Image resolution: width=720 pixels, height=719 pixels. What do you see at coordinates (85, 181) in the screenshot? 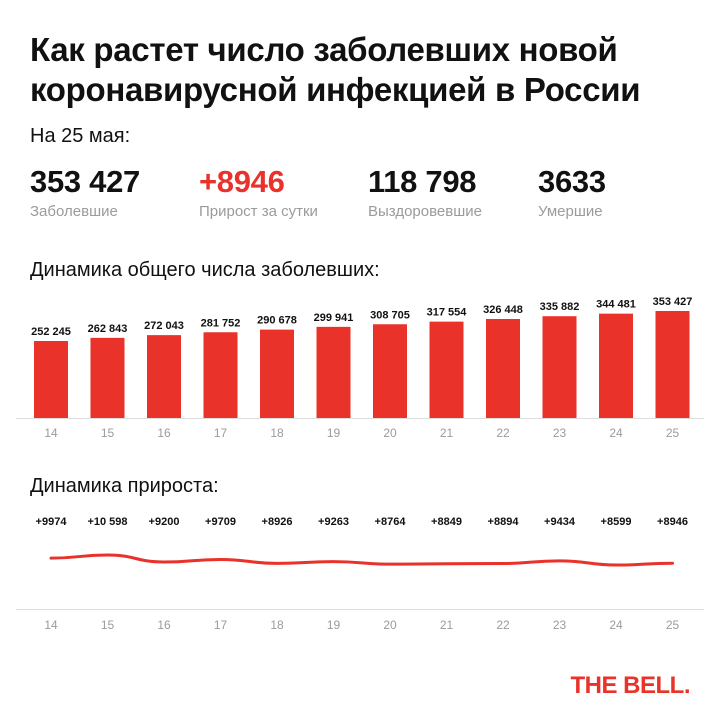
I see `stat-cases-value: 353 427` at bounding box center [85, 181].